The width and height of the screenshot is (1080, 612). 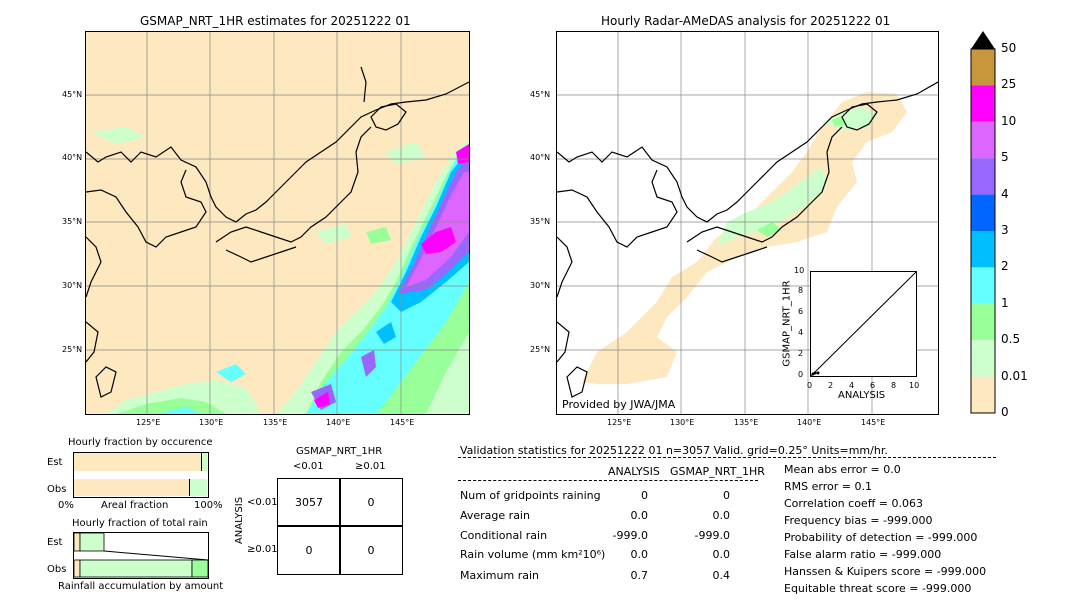 What do you see at coordinates (140, 523) in the screenshot?
I see `total-title: Hourly fraction of total rain` at bounding box center [140, 523].